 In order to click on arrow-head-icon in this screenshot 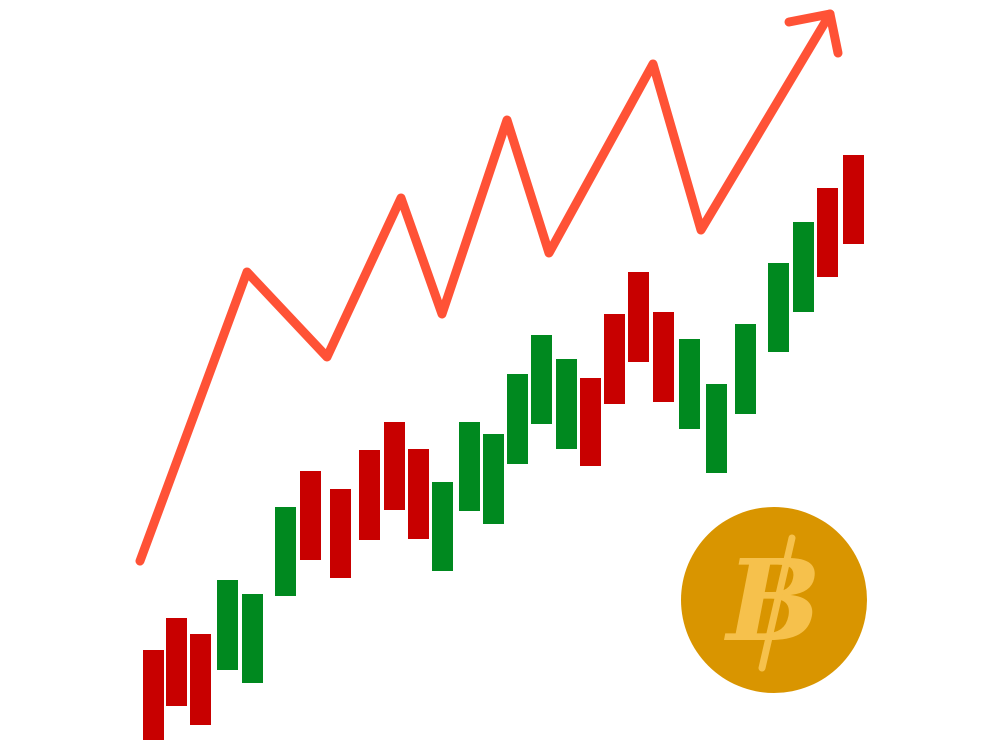, I will do `click(813, 33)`.